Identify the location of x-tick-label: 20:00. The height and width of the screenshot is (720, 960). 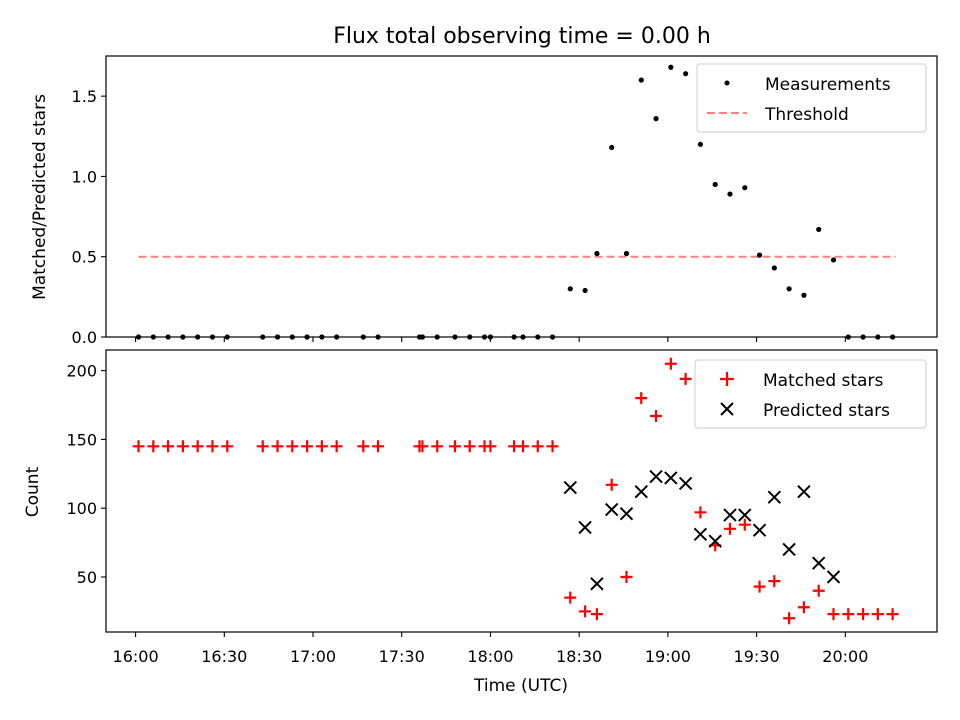
(845, 656).